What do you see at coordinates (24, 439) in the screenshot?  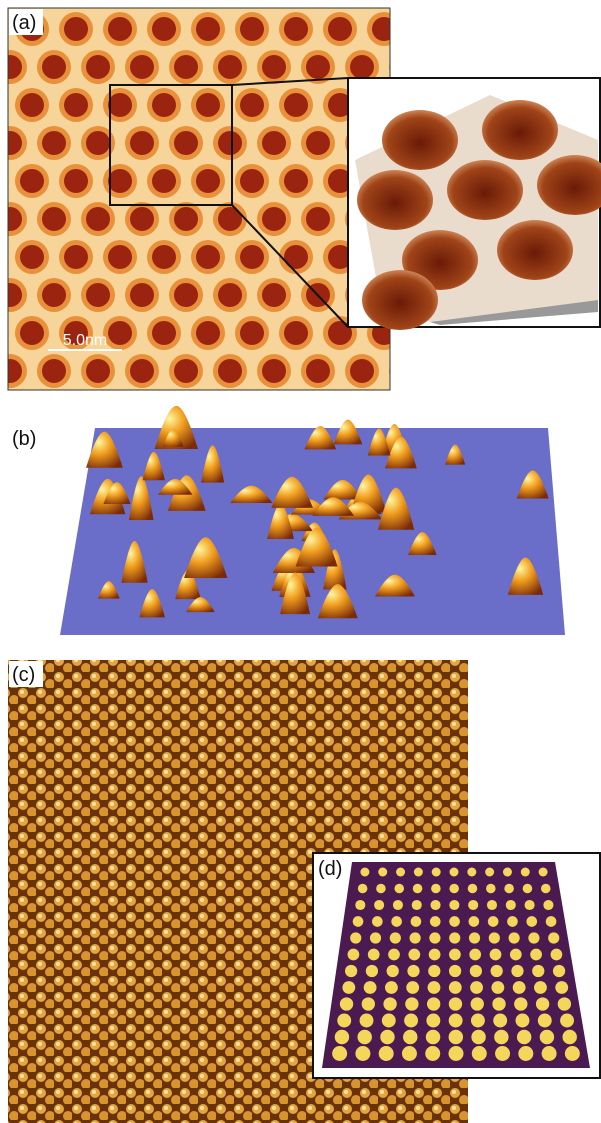 I see `panel-label: (b)` at bounding box center [24, 439].